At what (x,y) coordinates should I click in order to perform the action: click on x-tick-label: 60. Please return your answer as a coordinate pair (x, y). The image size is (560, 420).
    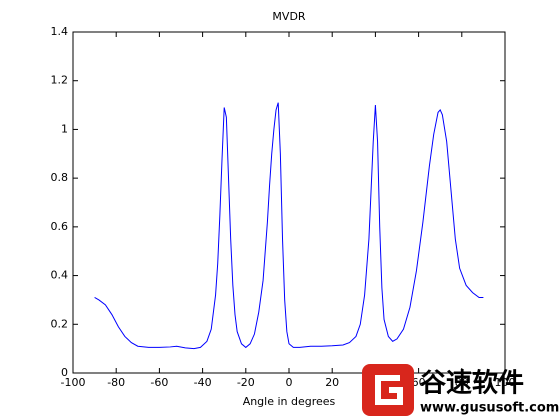
    Looking at the image, I should click on (419, 382).